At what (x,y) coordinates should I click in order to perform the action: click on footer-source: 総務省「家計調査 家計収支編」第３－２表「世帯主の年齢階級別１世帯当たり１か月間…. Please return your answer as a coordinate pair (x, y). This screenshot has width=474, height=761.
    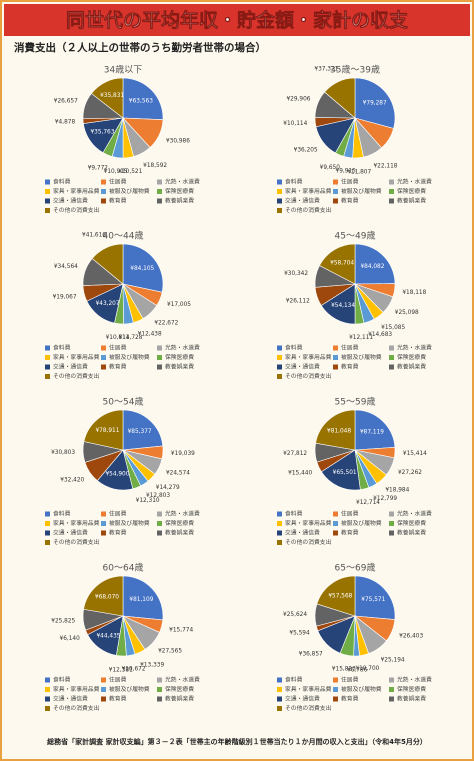
    Looking at the image, I should click on (237, 741).